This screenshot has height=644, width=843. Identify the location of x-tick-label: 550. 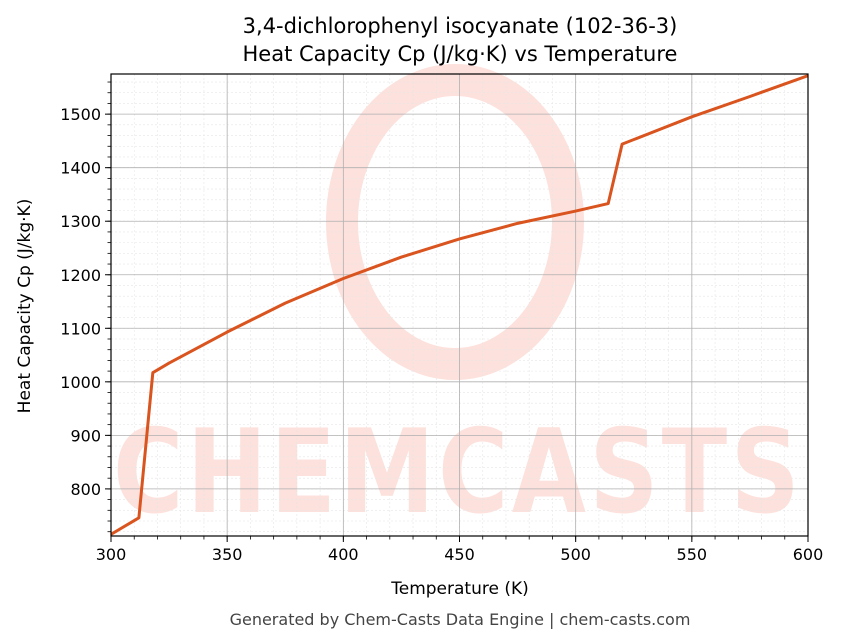
(692, 554).